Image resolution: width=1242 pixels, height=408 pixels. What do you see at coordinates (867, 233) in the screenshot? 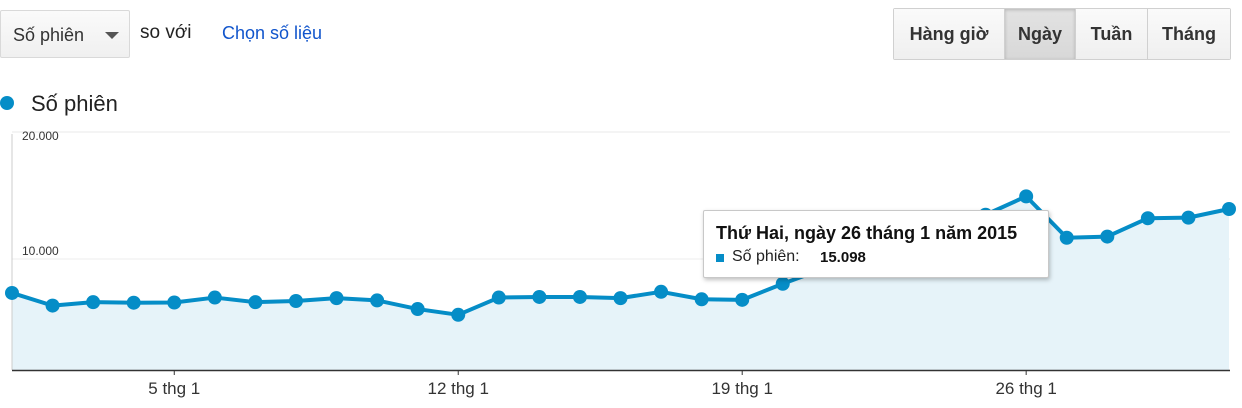
I see `tooltip-title: Thứ Hai, ngày 26 tháng 1 năm 2015` at bounding box center [867, 233].